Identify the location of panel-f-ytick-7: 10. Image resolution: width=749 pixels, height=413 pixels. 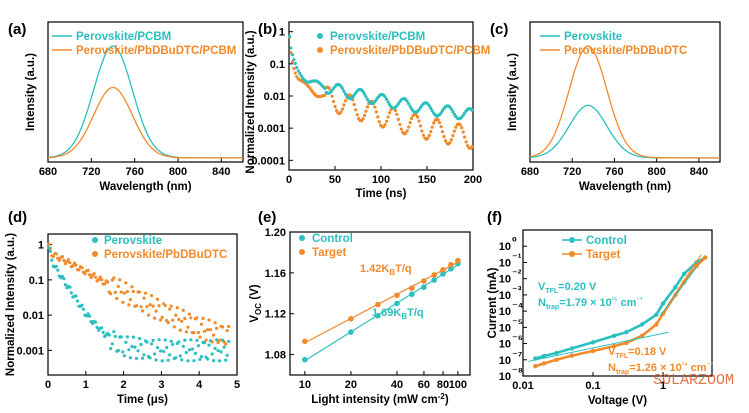
(505, 361).